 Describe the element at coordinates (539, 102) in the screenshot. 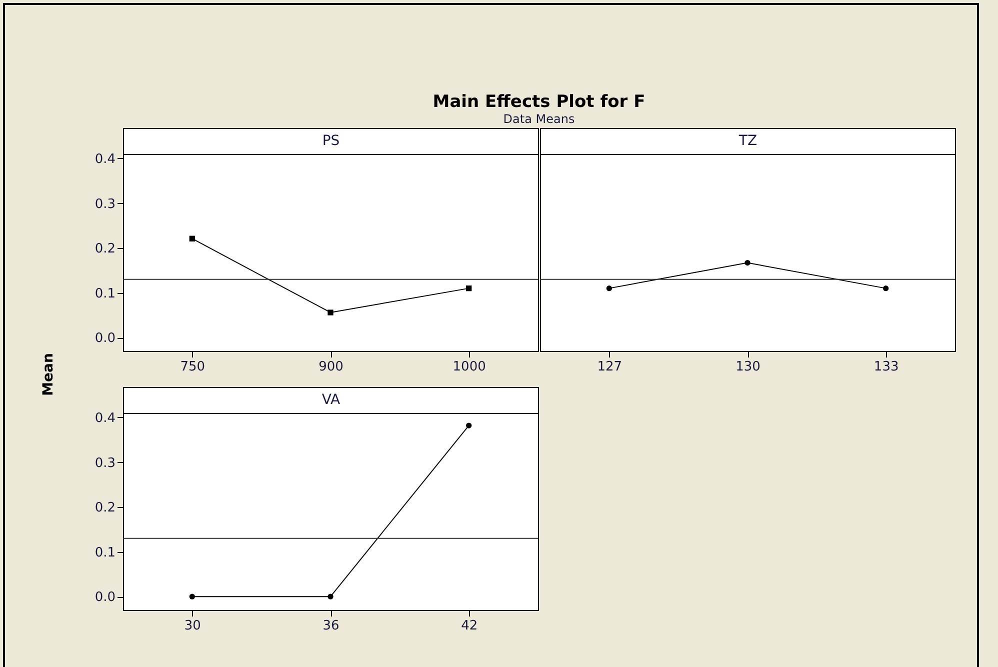

I see `text: Main Effects Plot for F` at that location.